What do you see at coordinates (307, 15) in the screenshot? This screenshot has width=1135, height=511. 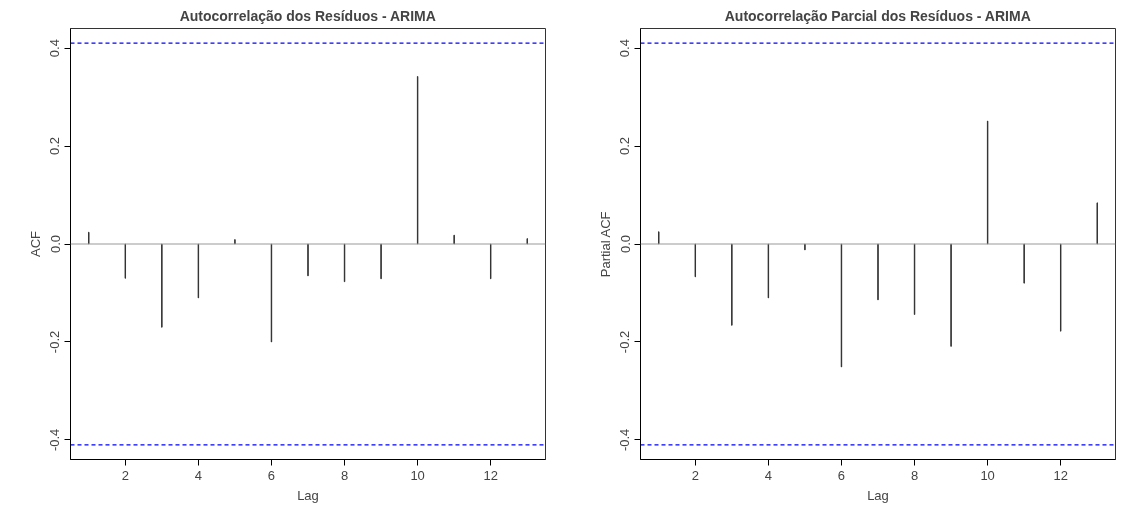 I see `chart-title: Autocorrelação dos Resíduos - ARIMA` at bounding box center [307, 15].